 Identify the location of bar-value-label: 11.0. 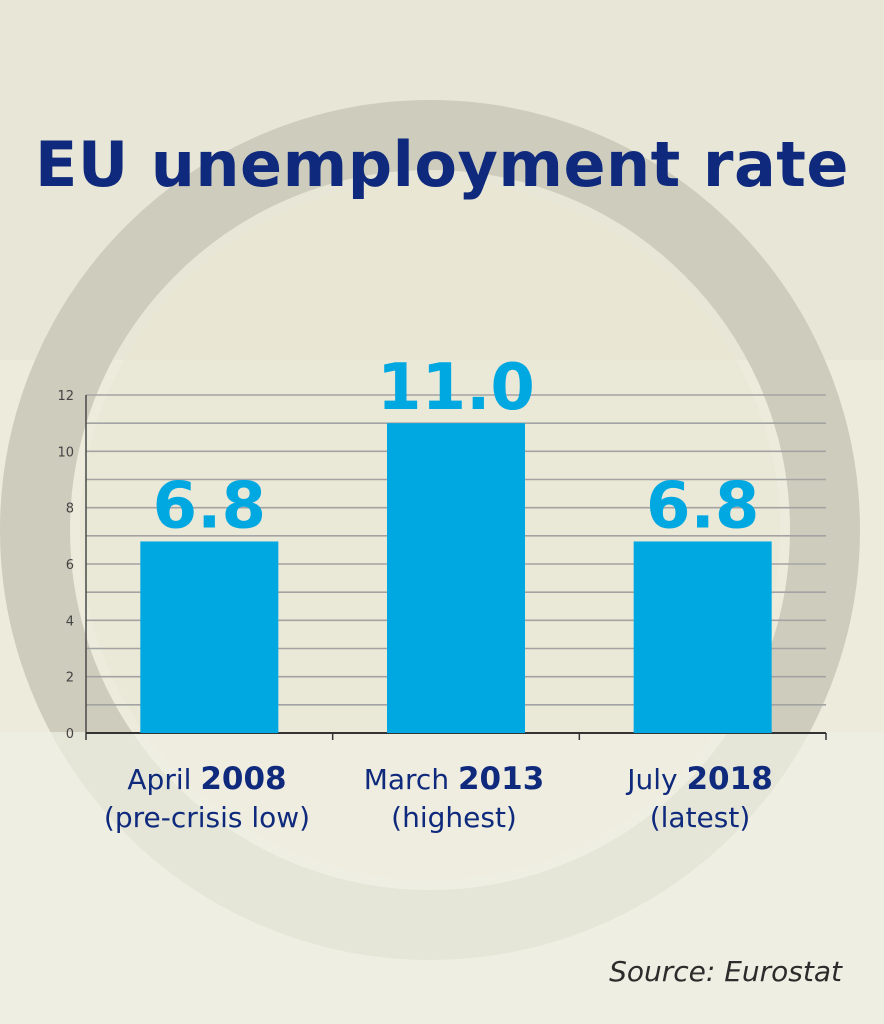
(456, 392).